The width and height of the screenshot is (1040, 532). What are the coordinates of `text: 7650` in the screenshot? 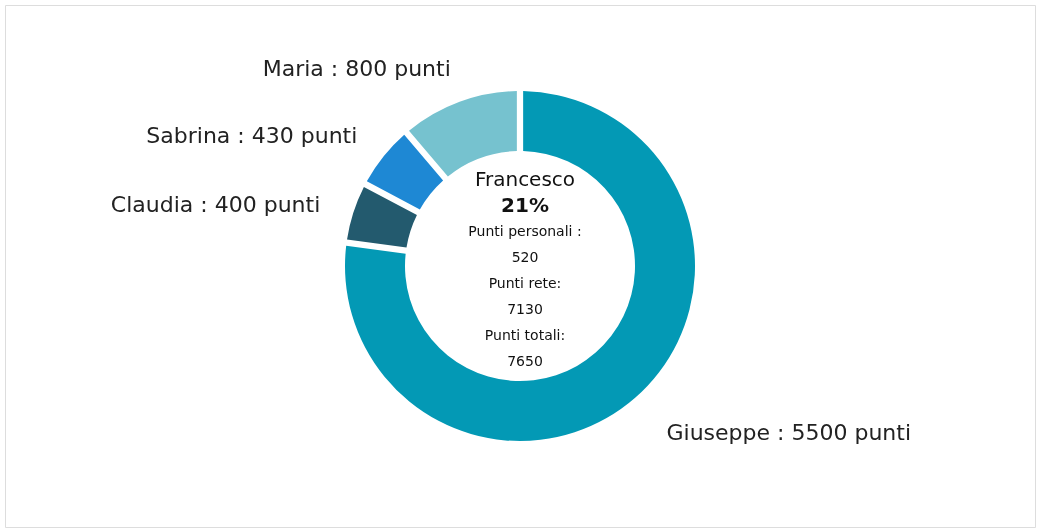 It's located at (525, 361).